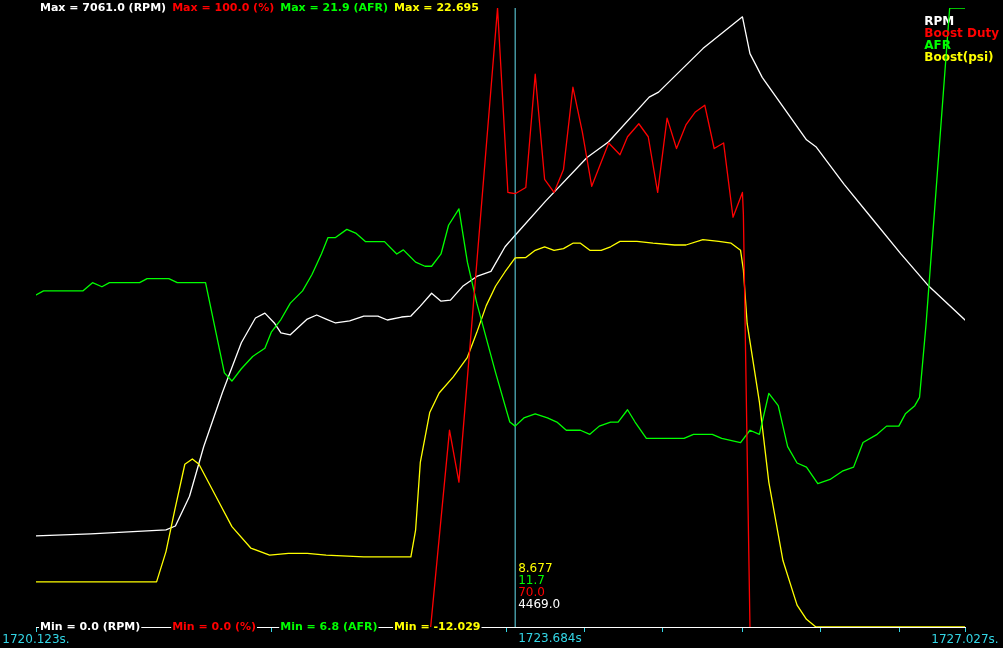 The width and height of the screenshot is (1003, 648). Describe the element at coordinates (550, 638) in the screenshot. I see `ref-line-label: 1723.684s` at that location.